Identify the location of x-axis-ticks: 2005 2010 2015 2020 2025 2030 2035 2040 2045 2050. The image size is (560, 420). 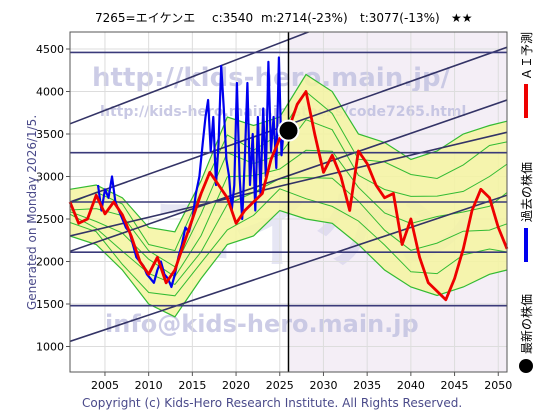
(301, 382).